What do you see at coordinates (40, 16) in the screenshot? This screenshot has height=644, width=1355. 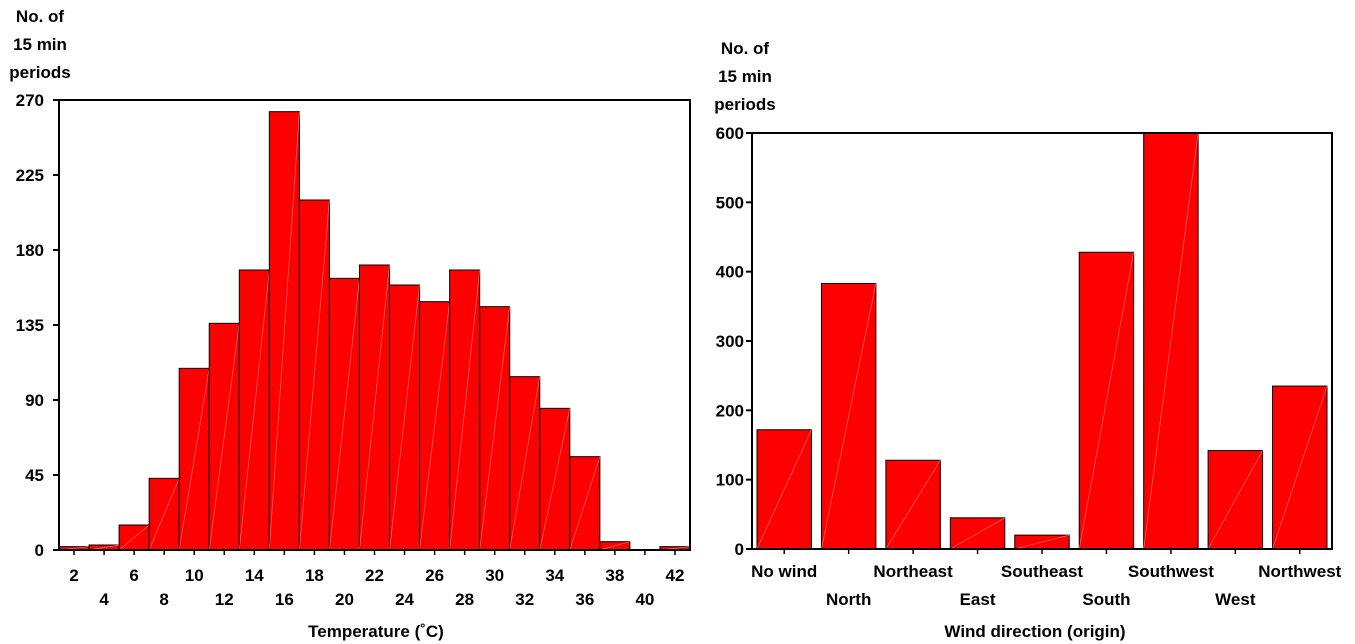 I see `temp-ylabel-line1: No. of` at bounding box center [40, 16].